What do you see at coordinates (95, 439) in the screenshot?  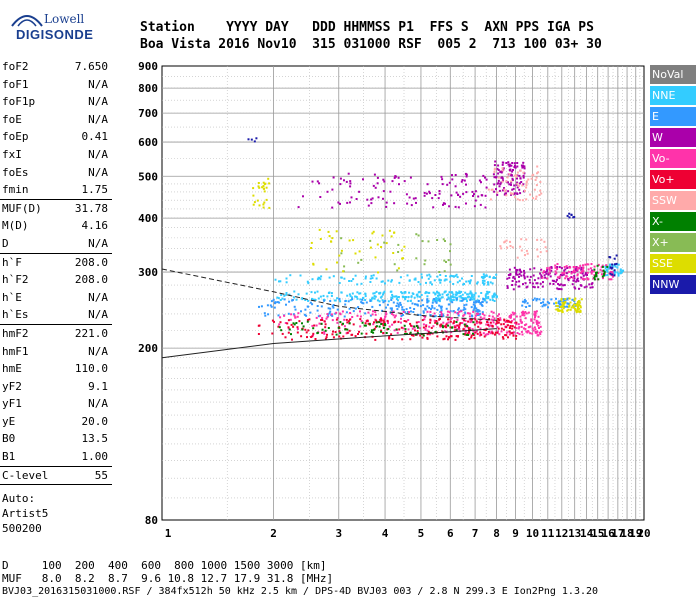 I see `param-value: 13.5` at bounding box center [95, 439].